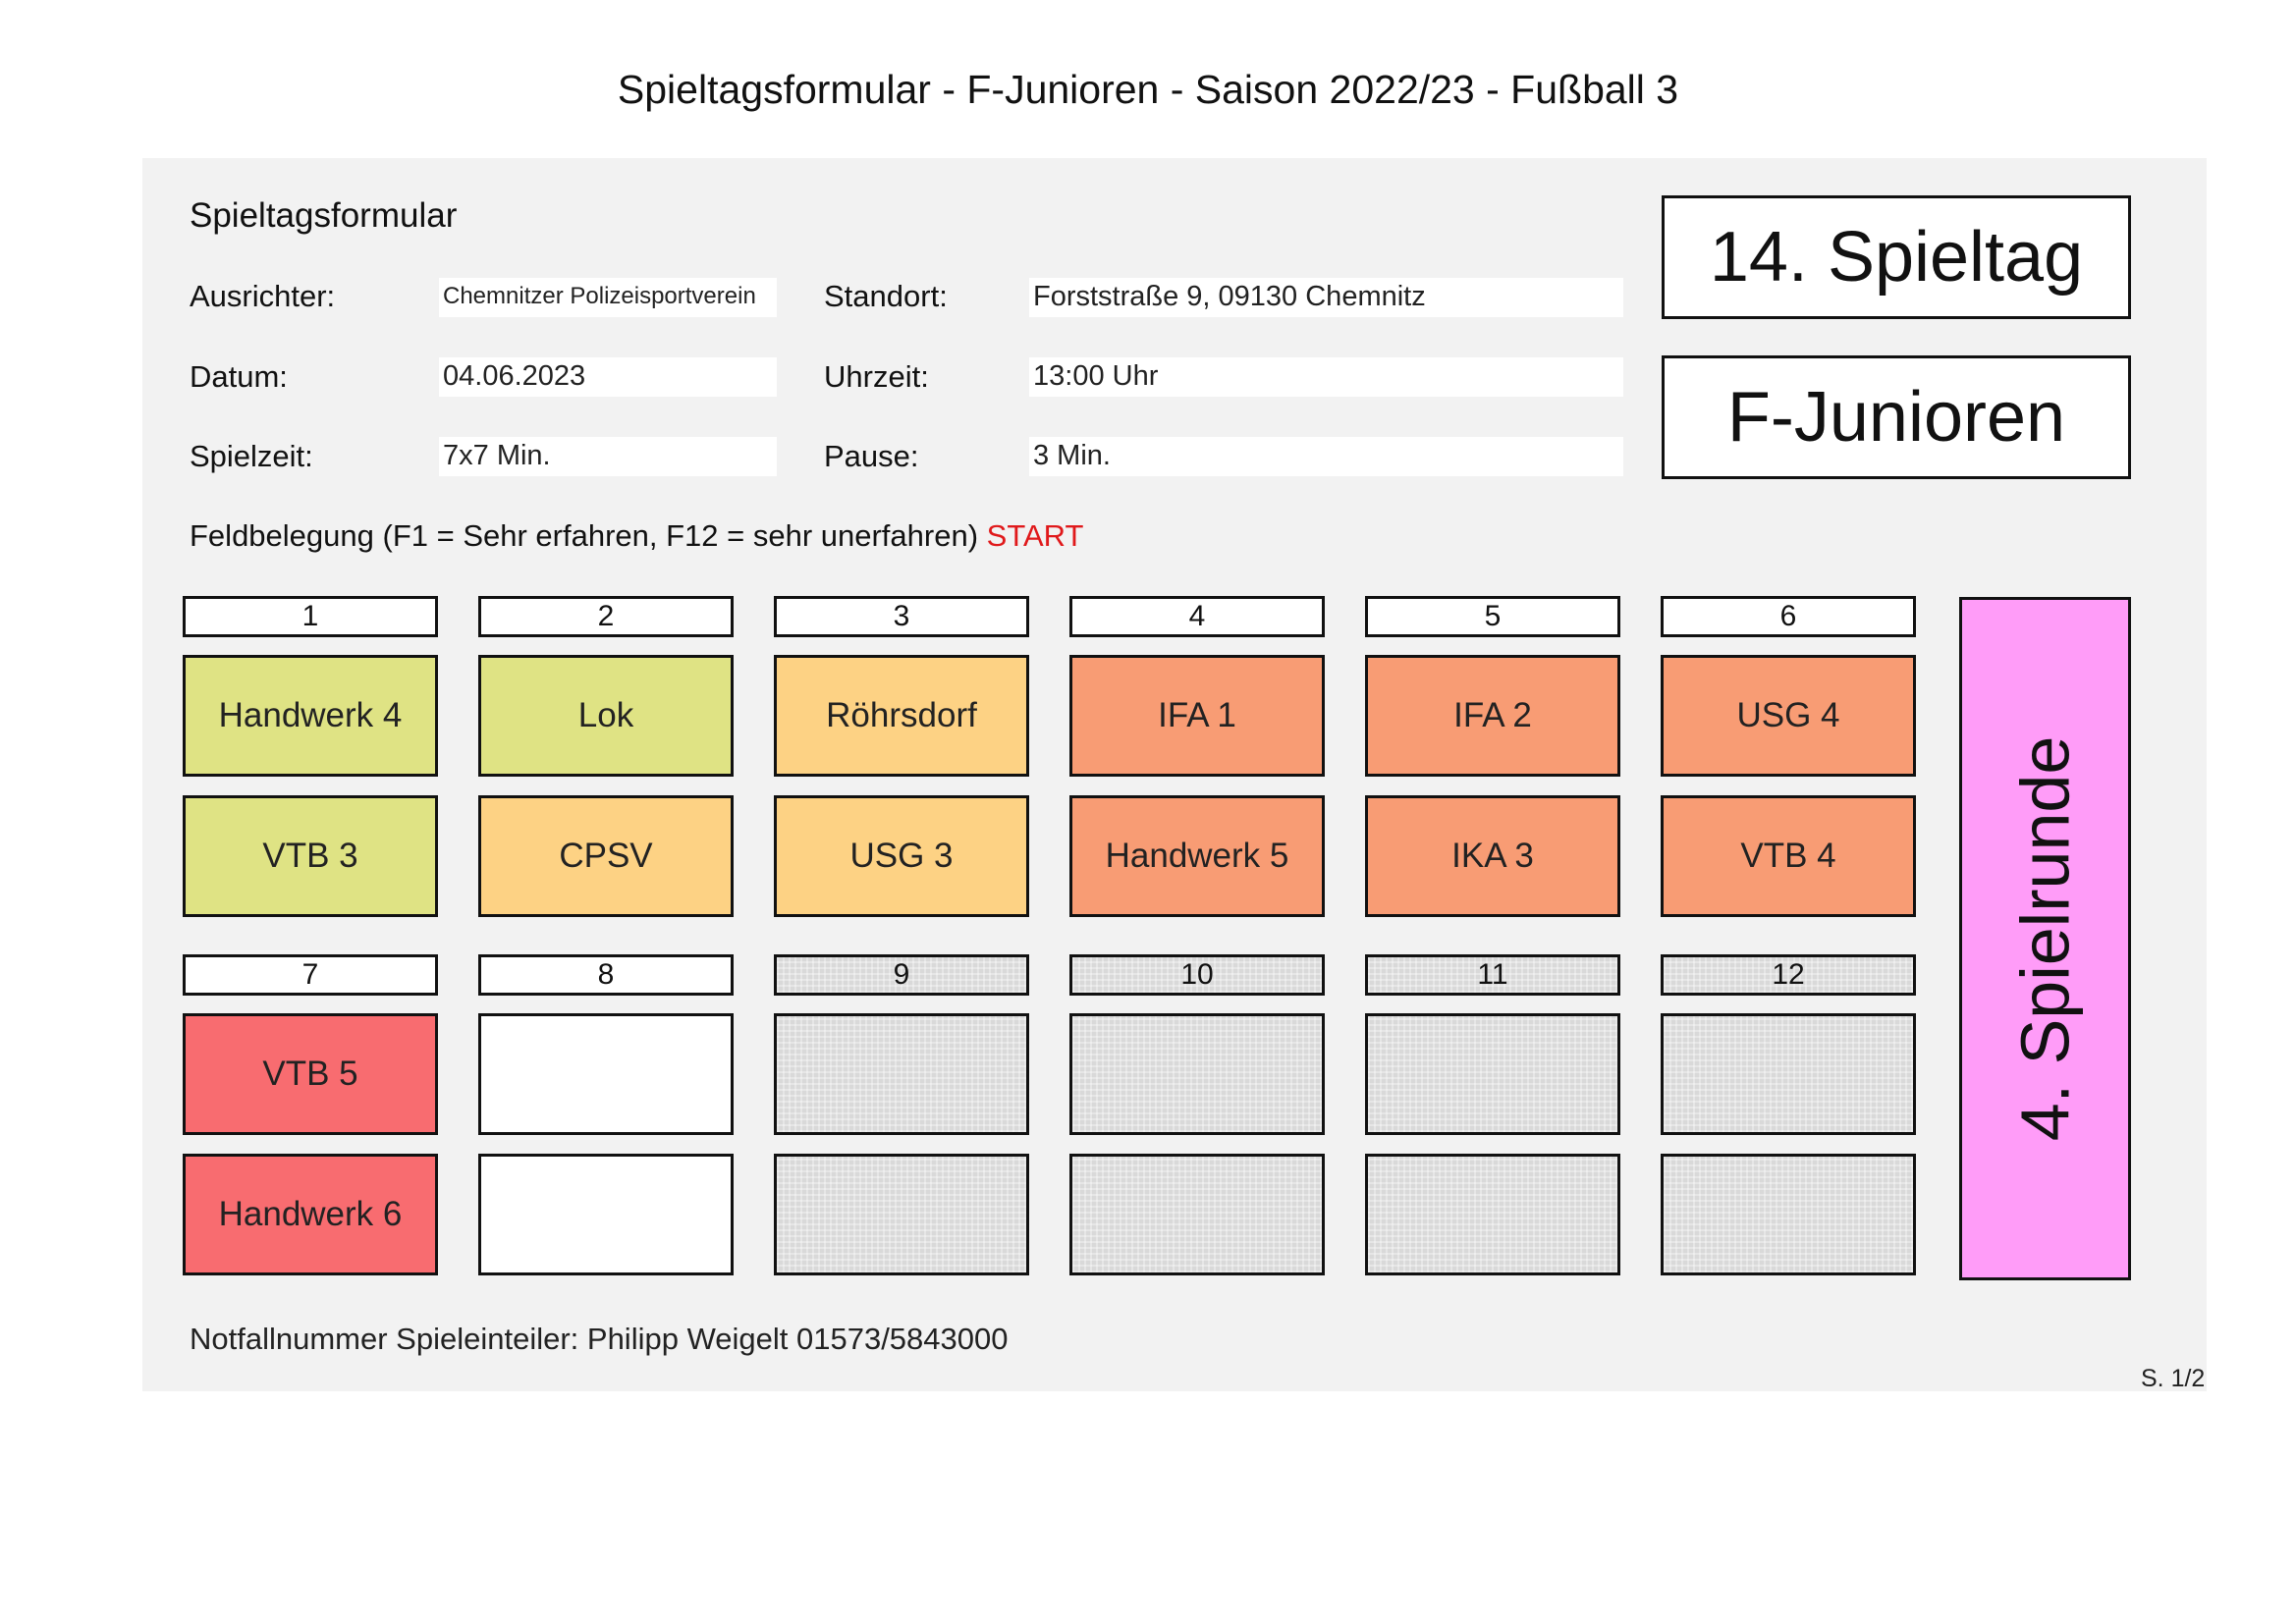 The width and height of the screenshot is (2296, 1623). What do you see at coordinates (871, 456) in the screenshot?
I see `pause-label: Pause:` at bounding box center [871, 456].